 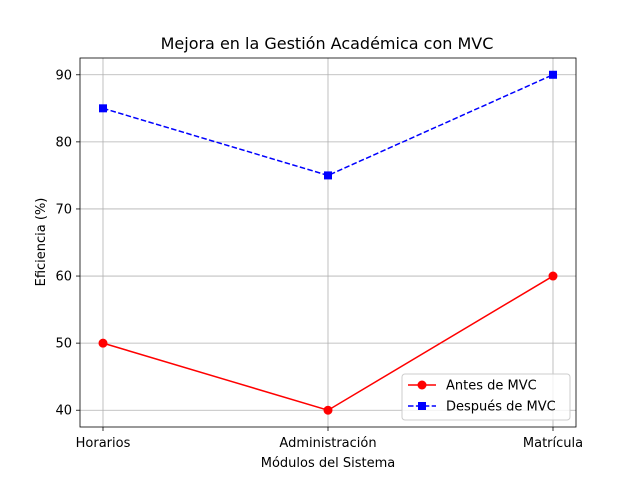 I want to click on chart-title: Mejora en la Gestión Académica con MVC, so click(x=327, y=43).